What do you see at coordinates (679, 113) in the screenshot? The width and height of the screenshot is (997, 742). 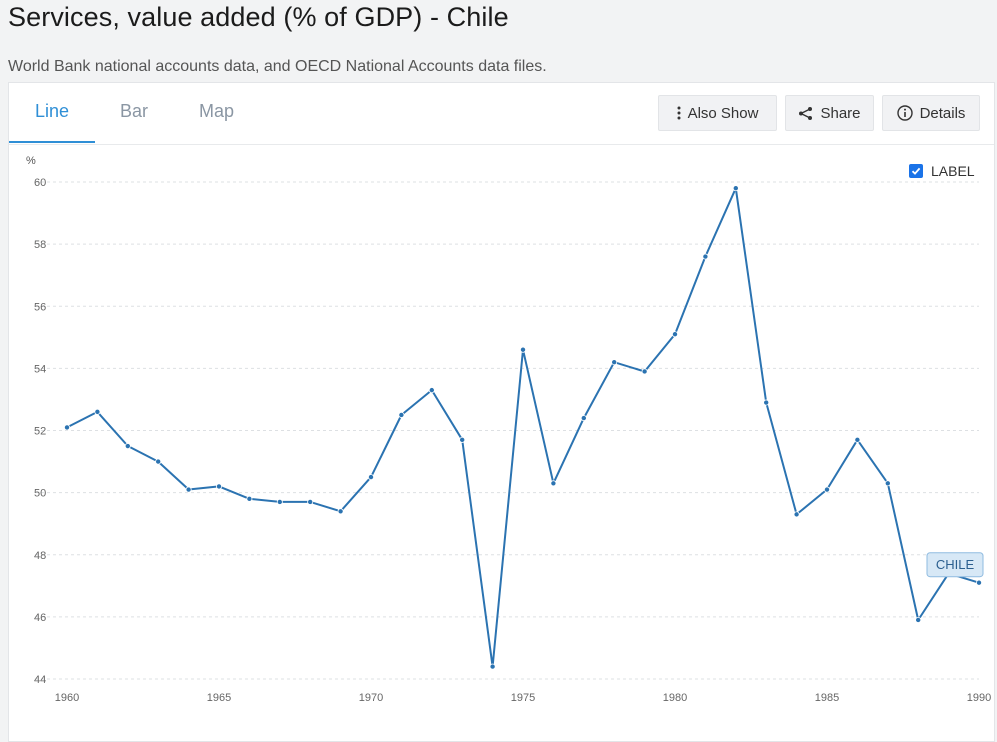 I see `more-vertical-icon` at bounding box center [679, 113].